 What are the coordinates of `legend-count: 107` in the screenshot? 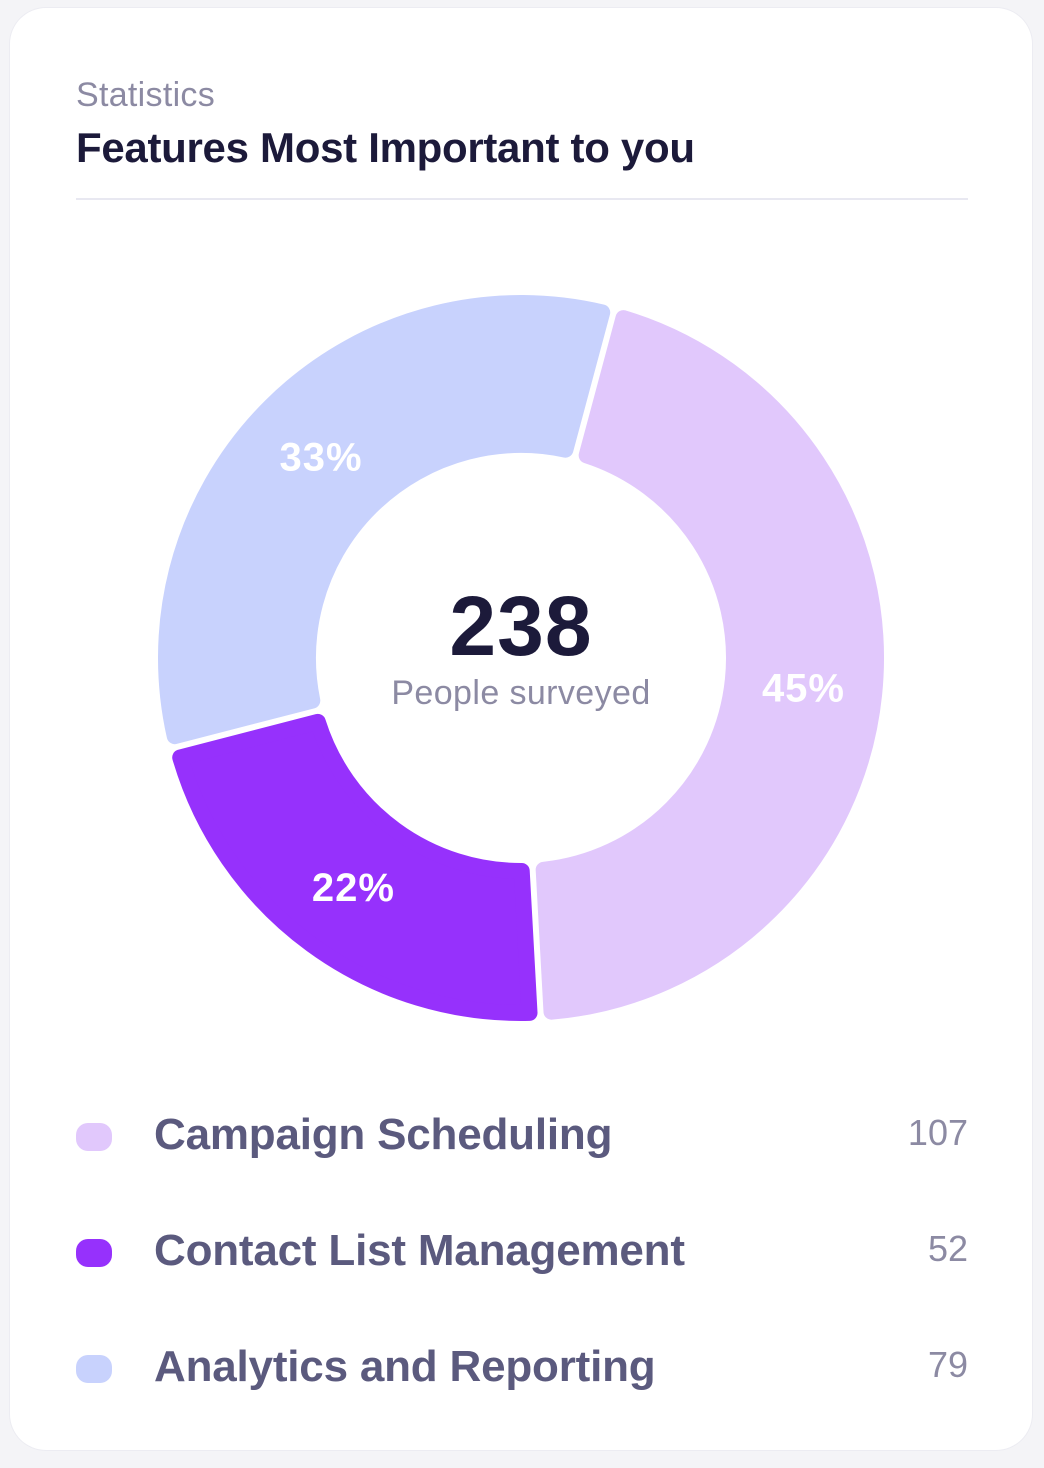 It's located at (937, 1132).